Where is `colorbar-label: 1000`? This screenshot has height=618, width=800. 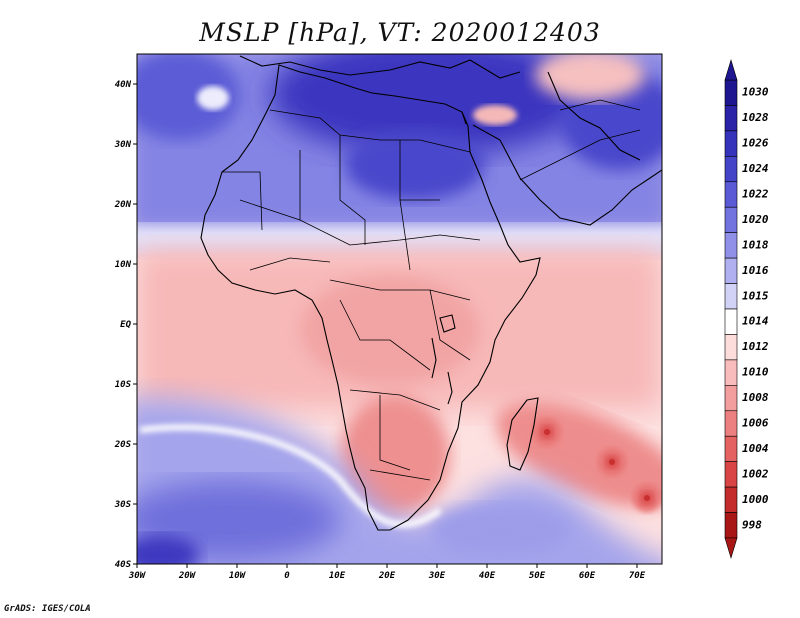 colorbar-label: 1000 is located at coordinates (755, 499).